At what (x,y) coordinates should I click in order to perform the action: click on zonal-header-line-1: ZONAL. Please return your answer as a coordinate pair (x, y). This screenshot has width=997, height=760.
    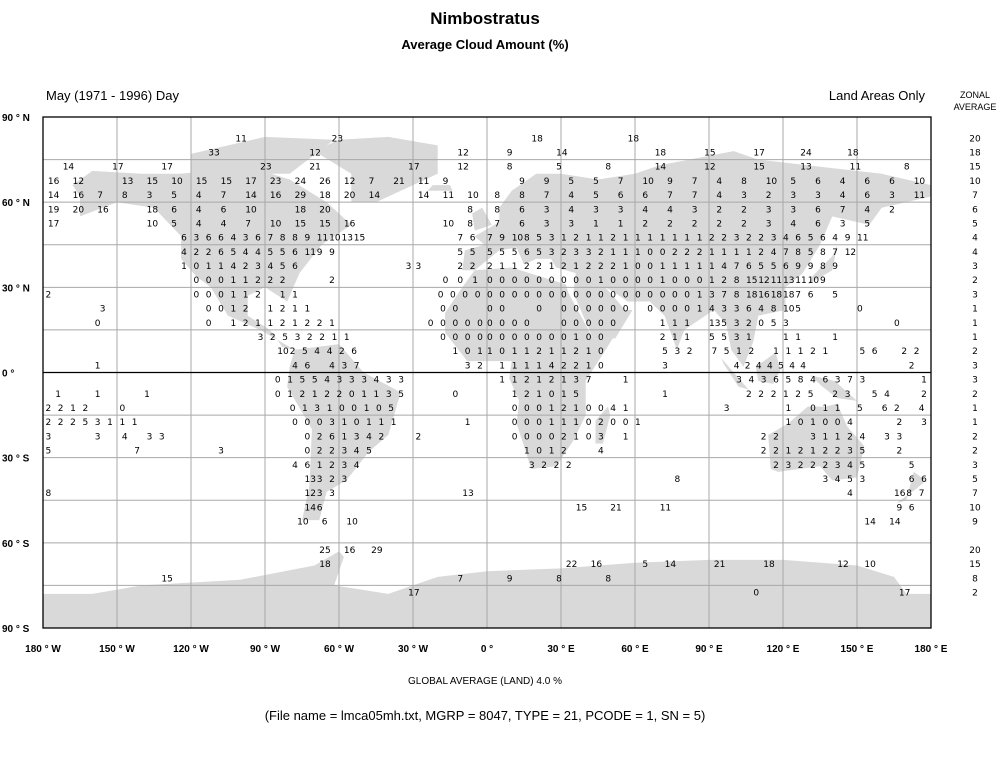
    Looking at the image, I should click on (974, 95).